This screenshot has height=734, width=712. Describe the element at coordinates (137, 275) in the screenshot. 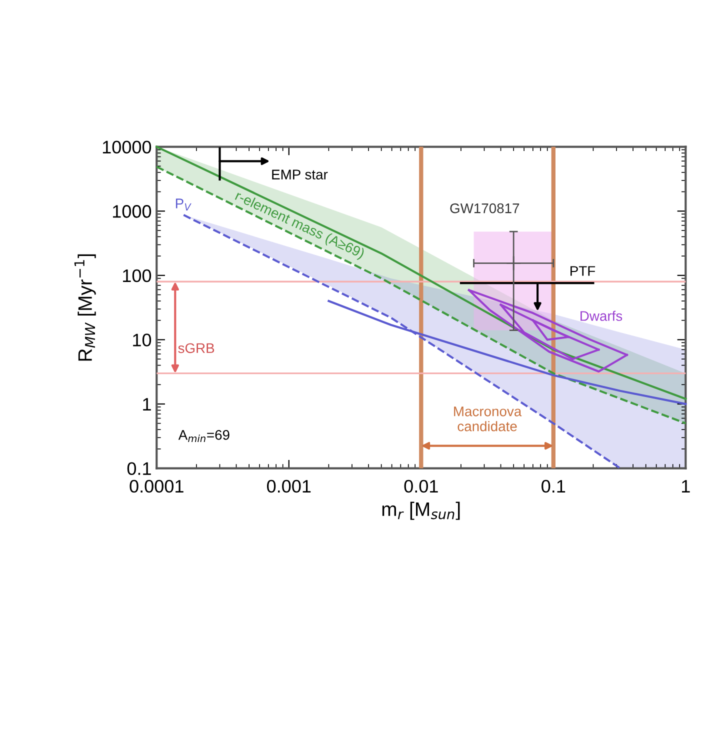

I see `y-tick-label: 100` at that location.